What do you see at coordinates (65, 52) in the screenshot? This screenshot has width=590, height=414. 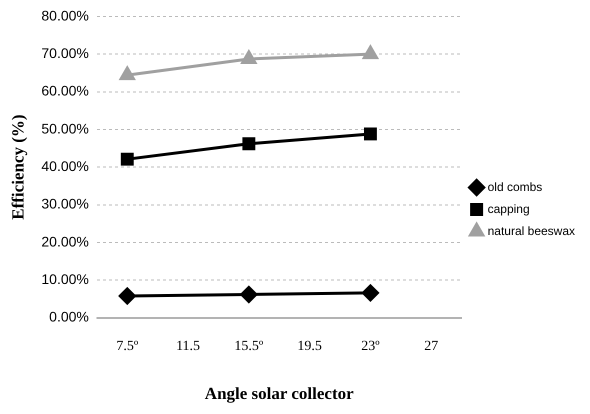 I see `y-tick-label: 70.00%` at bounding box center [65, 52].